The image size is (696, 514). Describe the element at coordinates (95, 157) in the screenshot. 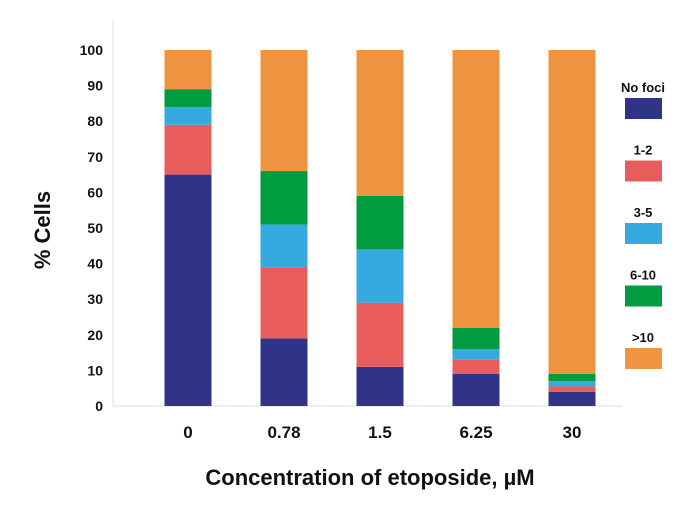

I see `y-tick-label: 70` at that location.